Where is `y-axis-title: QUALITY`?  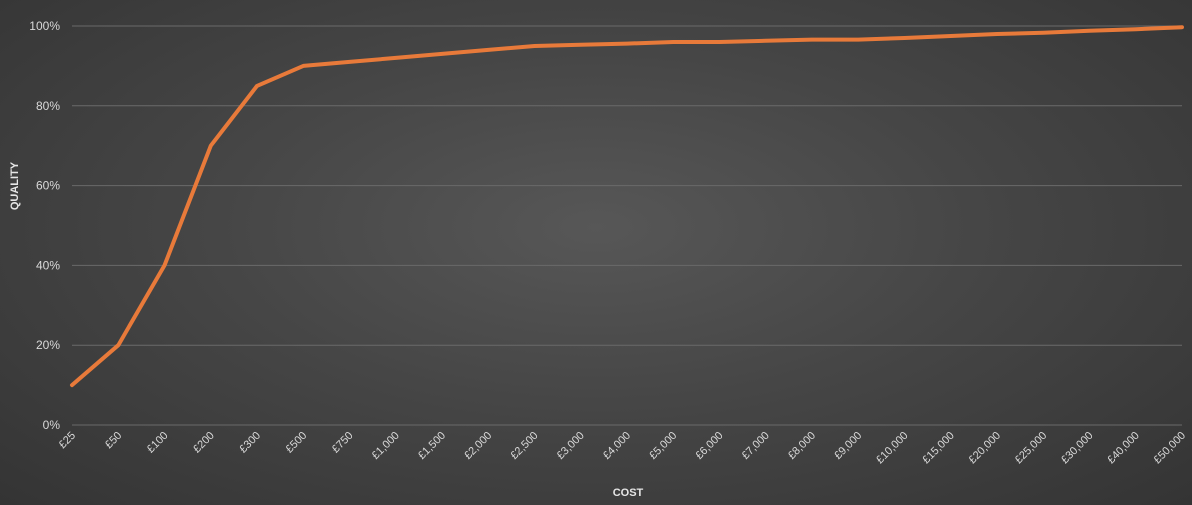 y-axis-title: QUALITY is located at coordinates (15, 185).